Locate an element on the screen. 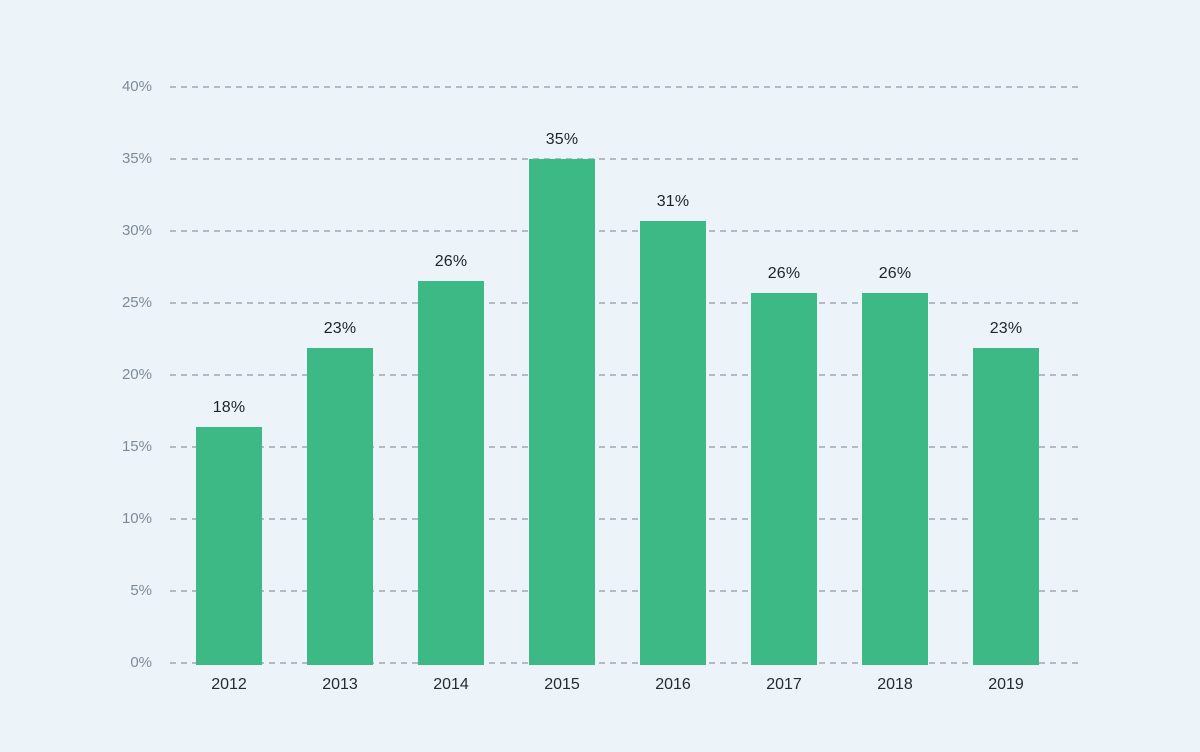 The image size is (1200, 752). y-tick-label: 20% is located at coordinates (136, 374).